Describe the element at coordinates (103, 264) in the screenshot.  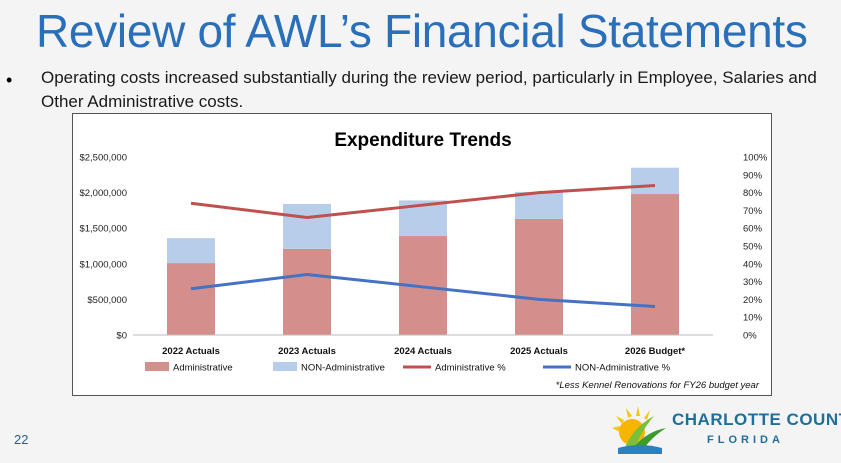
I see `y-left-tick-label: $1,000,000` at that location.